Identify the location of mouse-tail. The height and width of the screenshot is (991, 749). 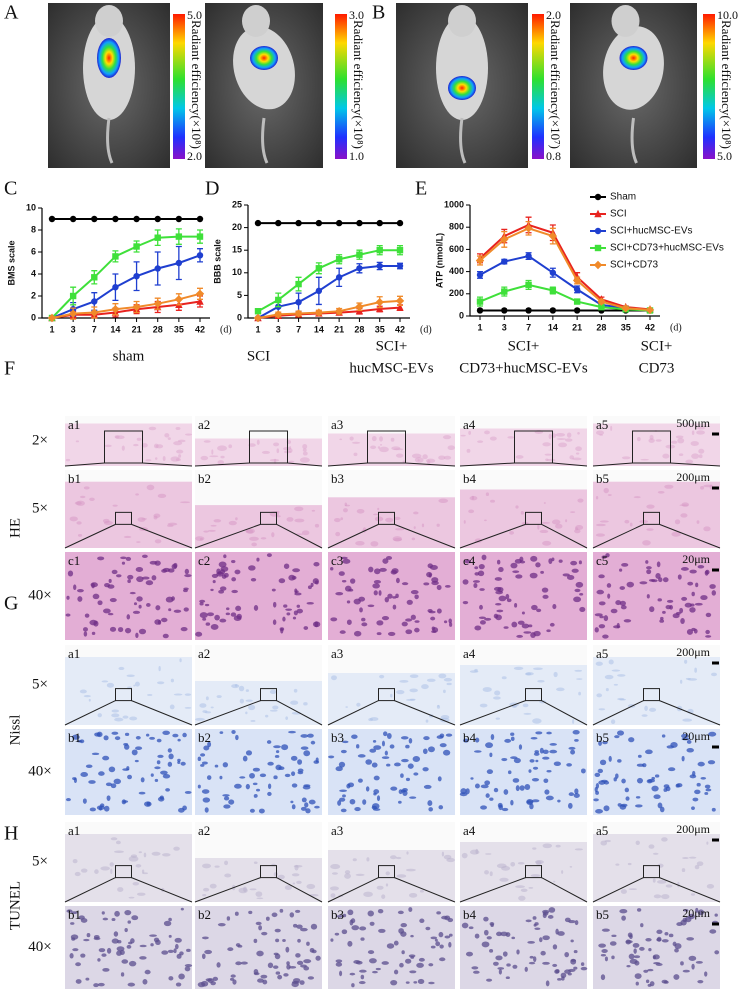
(110, 140).